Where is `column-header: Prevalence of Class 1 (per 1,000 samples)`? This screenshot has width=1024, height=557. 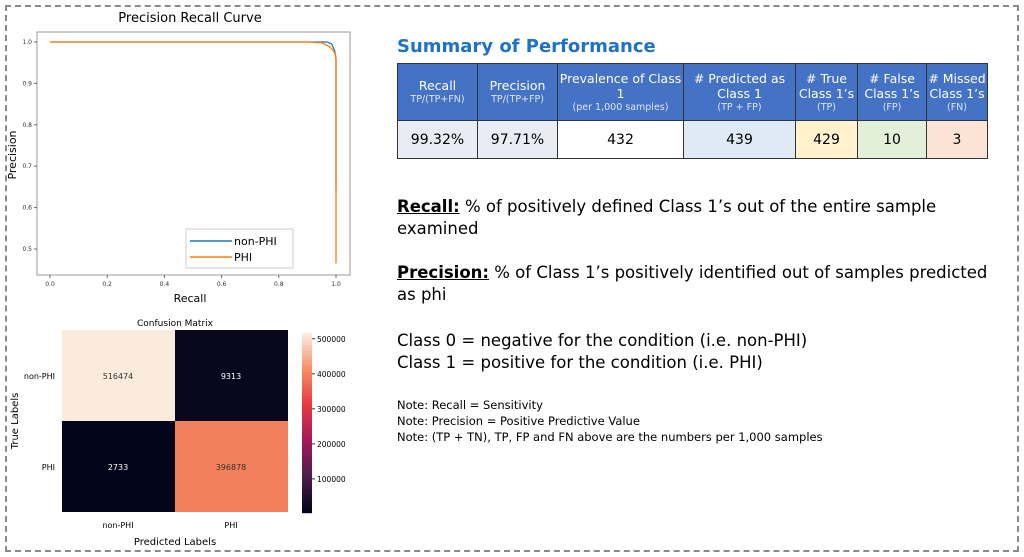 column-header: Prevalence of Class 1 (per 1,000 samples) is located at coordinates (620, 92).